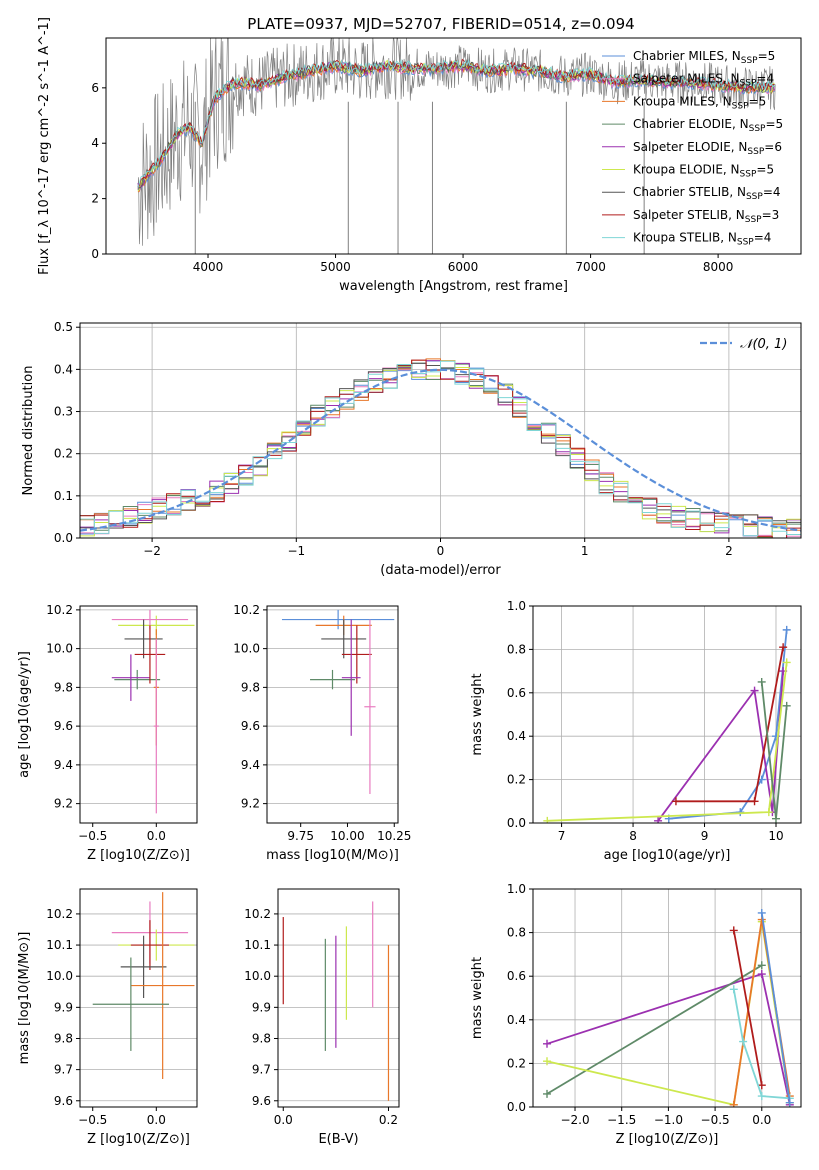  Describe the element at coordinates (441, 551) in the screenshot. I see `x-tick-label: 0` at that location.